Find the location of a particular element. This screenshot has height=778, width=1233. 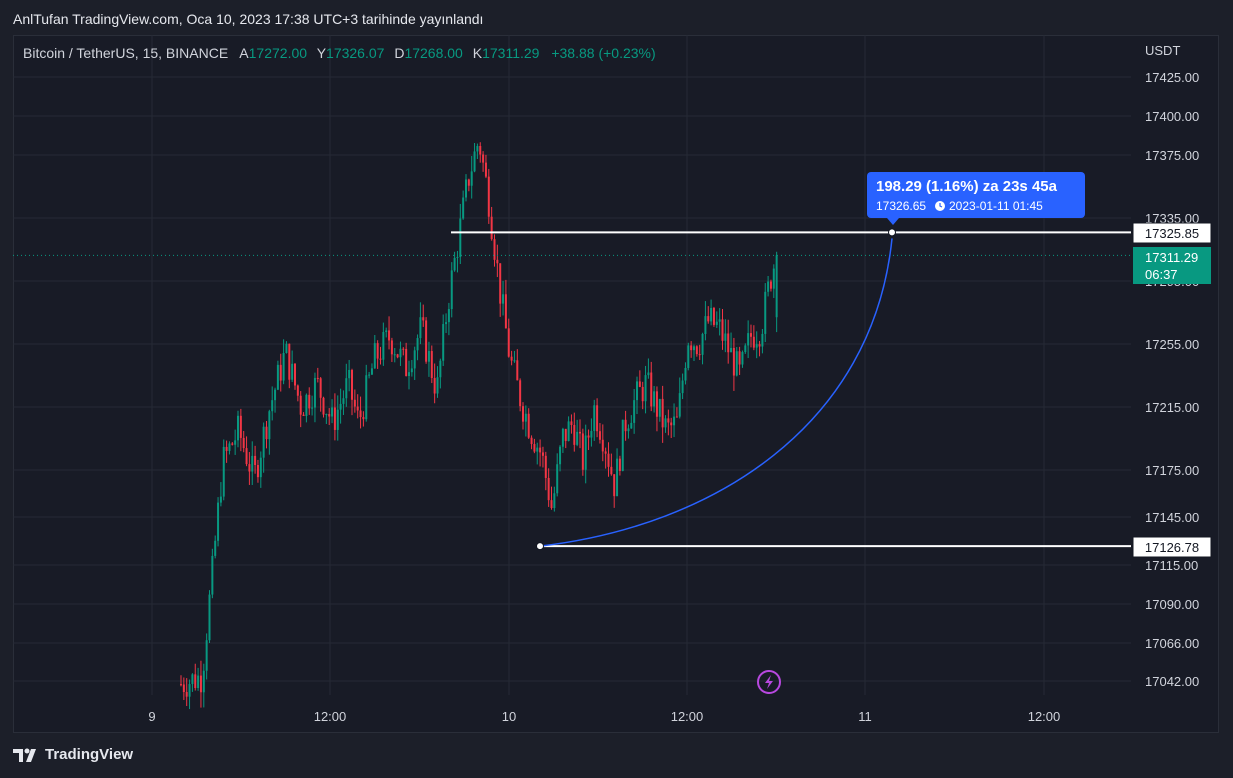

measure-arc is located at coordinates (716, 392).